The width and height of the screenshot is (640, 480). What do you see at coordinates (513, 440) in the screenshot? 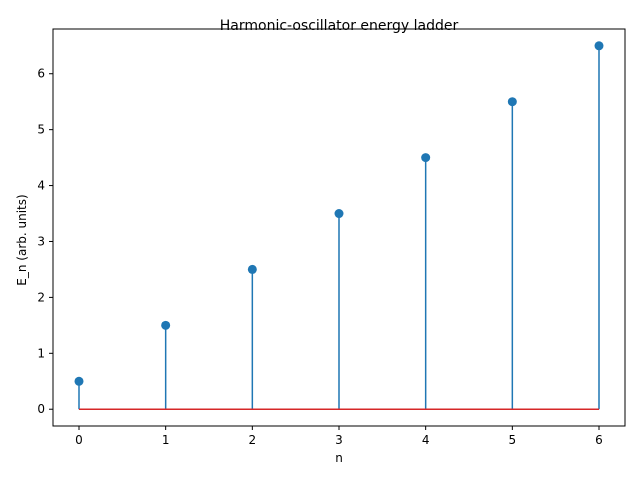
I see `x-tick-label: 5` at bounding box center [513, 440].